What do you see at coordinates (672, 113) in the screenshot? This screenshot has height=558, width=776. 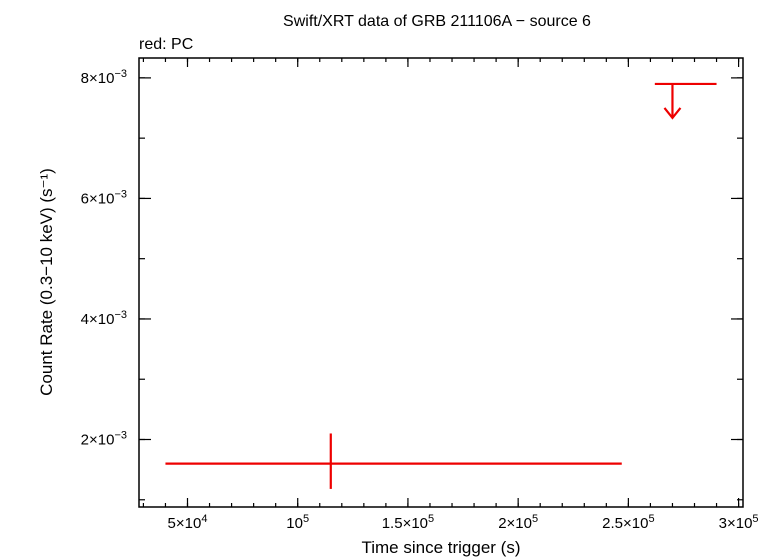 I see `upper-limit-arrow-head` at bounding box center [672, 113].